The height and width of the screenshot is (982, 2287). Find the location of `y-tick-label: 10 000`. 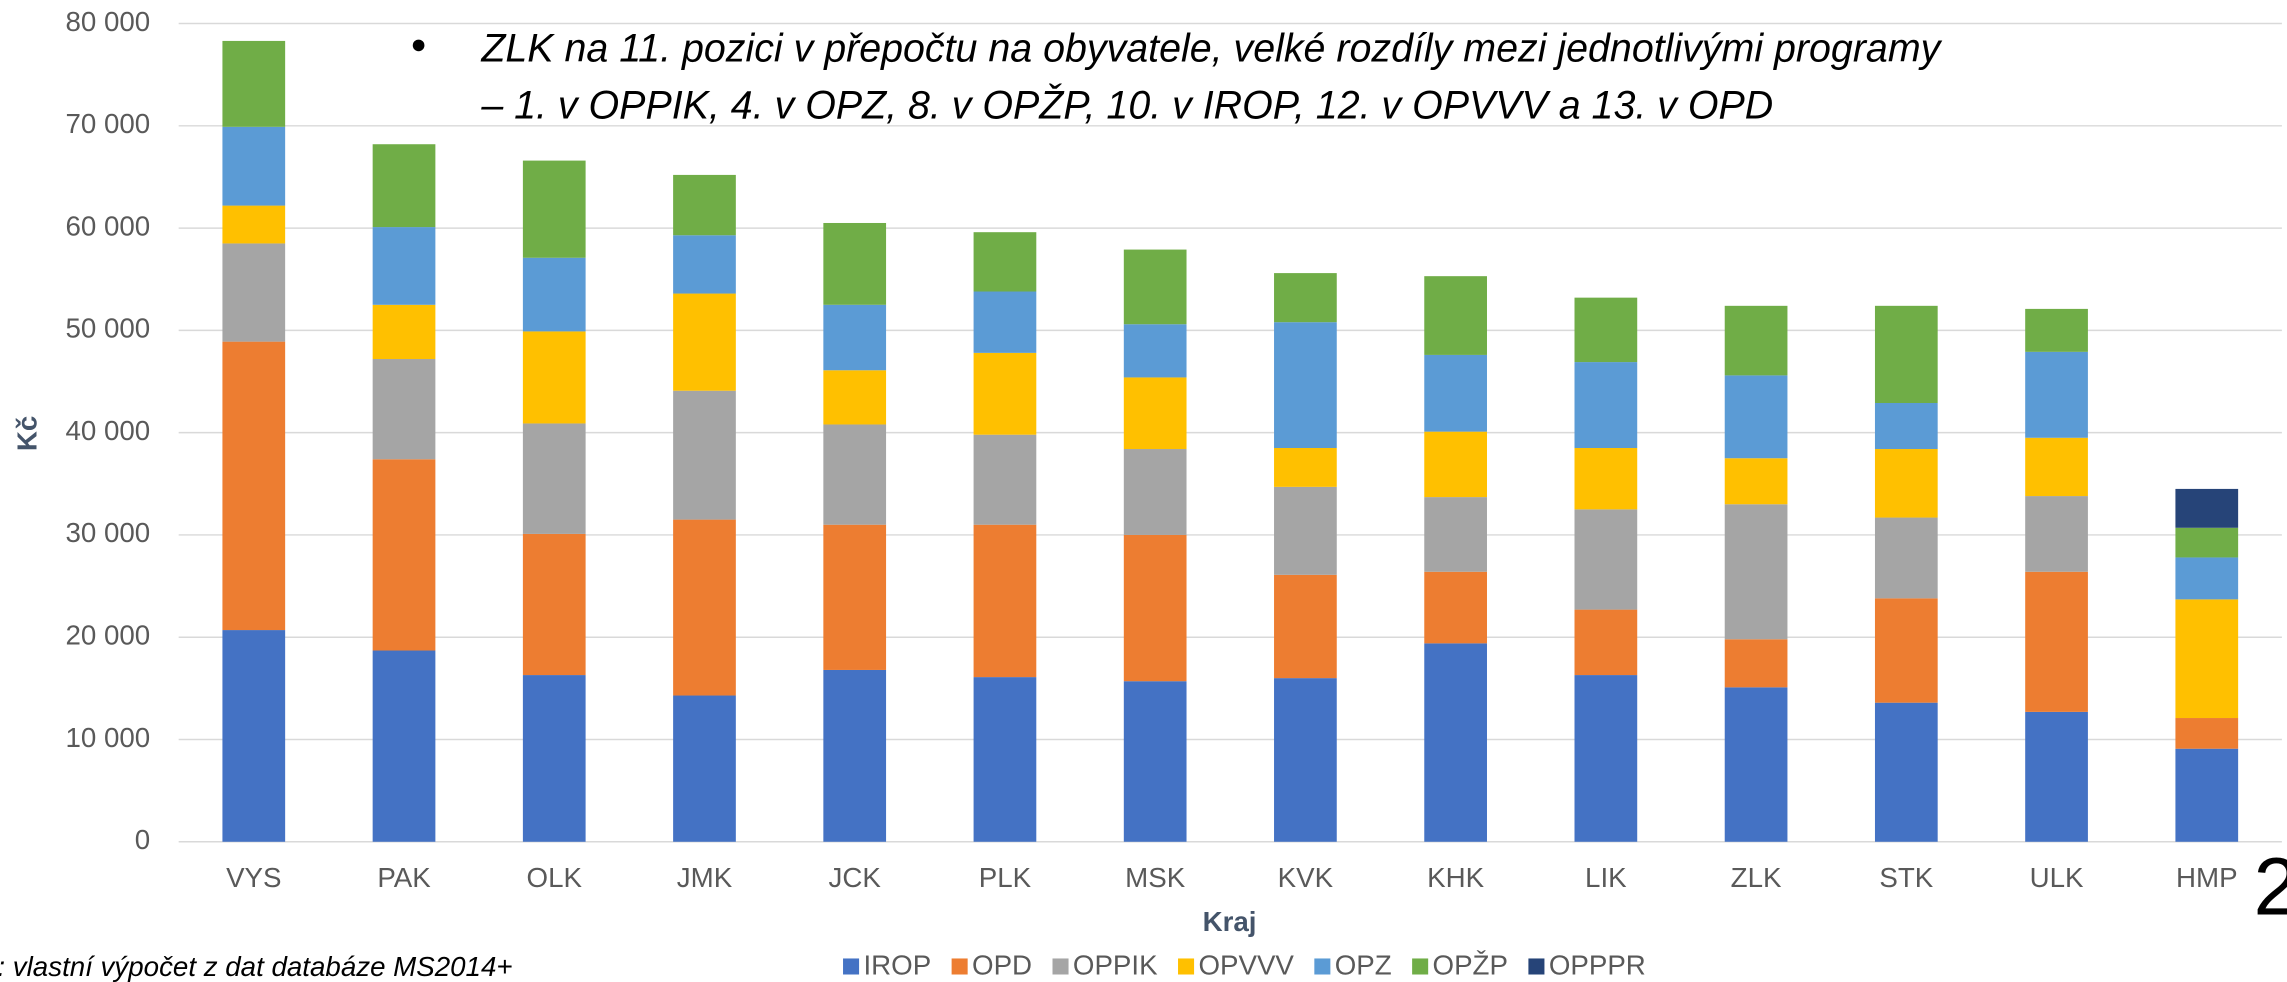

y-tick-label: 10 000 is located at coordinates (107, 737).